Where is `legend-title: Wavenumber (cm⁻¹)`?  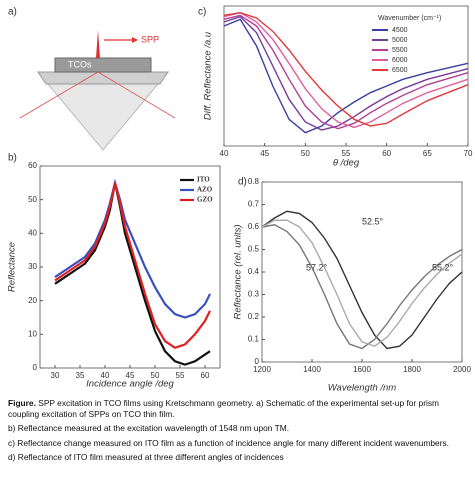
legend-title: Wavenumber (cm⁻¹) is located at coordinates (409, 18).